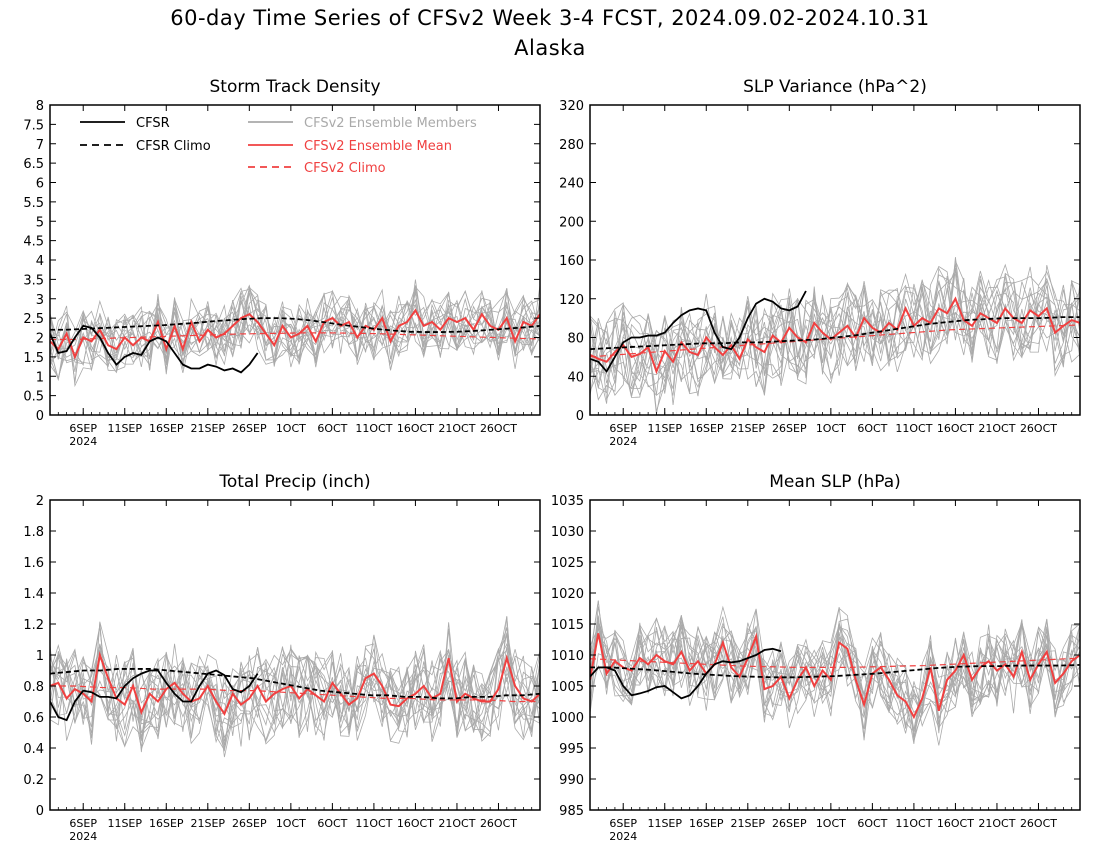 This screenshot has width=1100, height=850. Describe the element at coordinates (40, 222) in the screenshot. I see `y-tick-label: 5` at that location.